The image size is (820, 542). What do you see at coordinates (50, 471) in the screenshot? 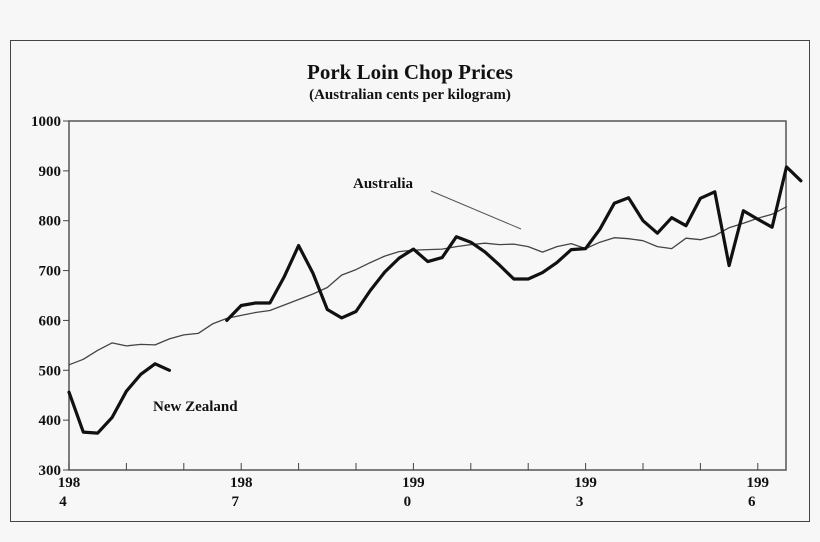
I see `y-tick-label: 300` at bounding box center [50, 471].